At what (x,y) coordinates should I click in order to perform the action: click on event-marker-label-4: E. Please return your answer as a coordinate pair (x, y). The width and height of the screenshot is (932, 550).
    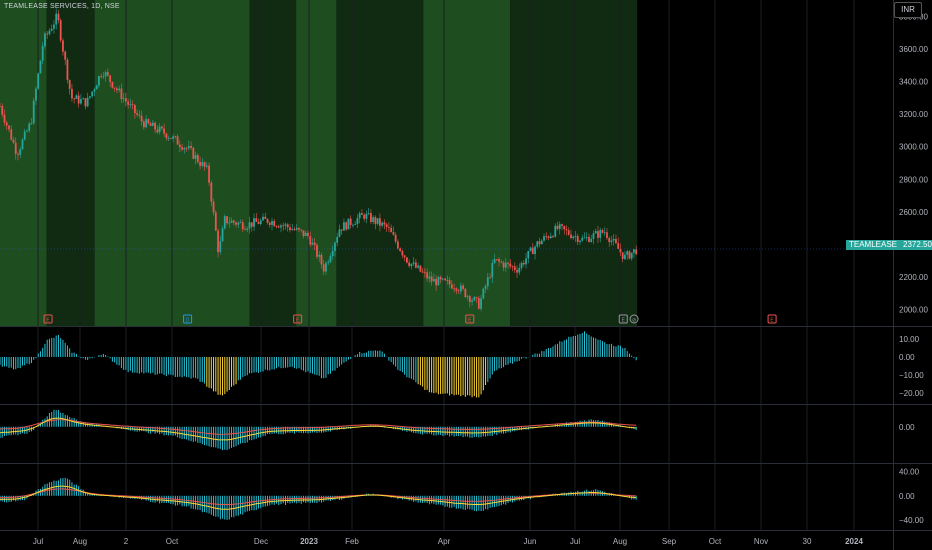
    Looking at the image, I should click on (624, 321).